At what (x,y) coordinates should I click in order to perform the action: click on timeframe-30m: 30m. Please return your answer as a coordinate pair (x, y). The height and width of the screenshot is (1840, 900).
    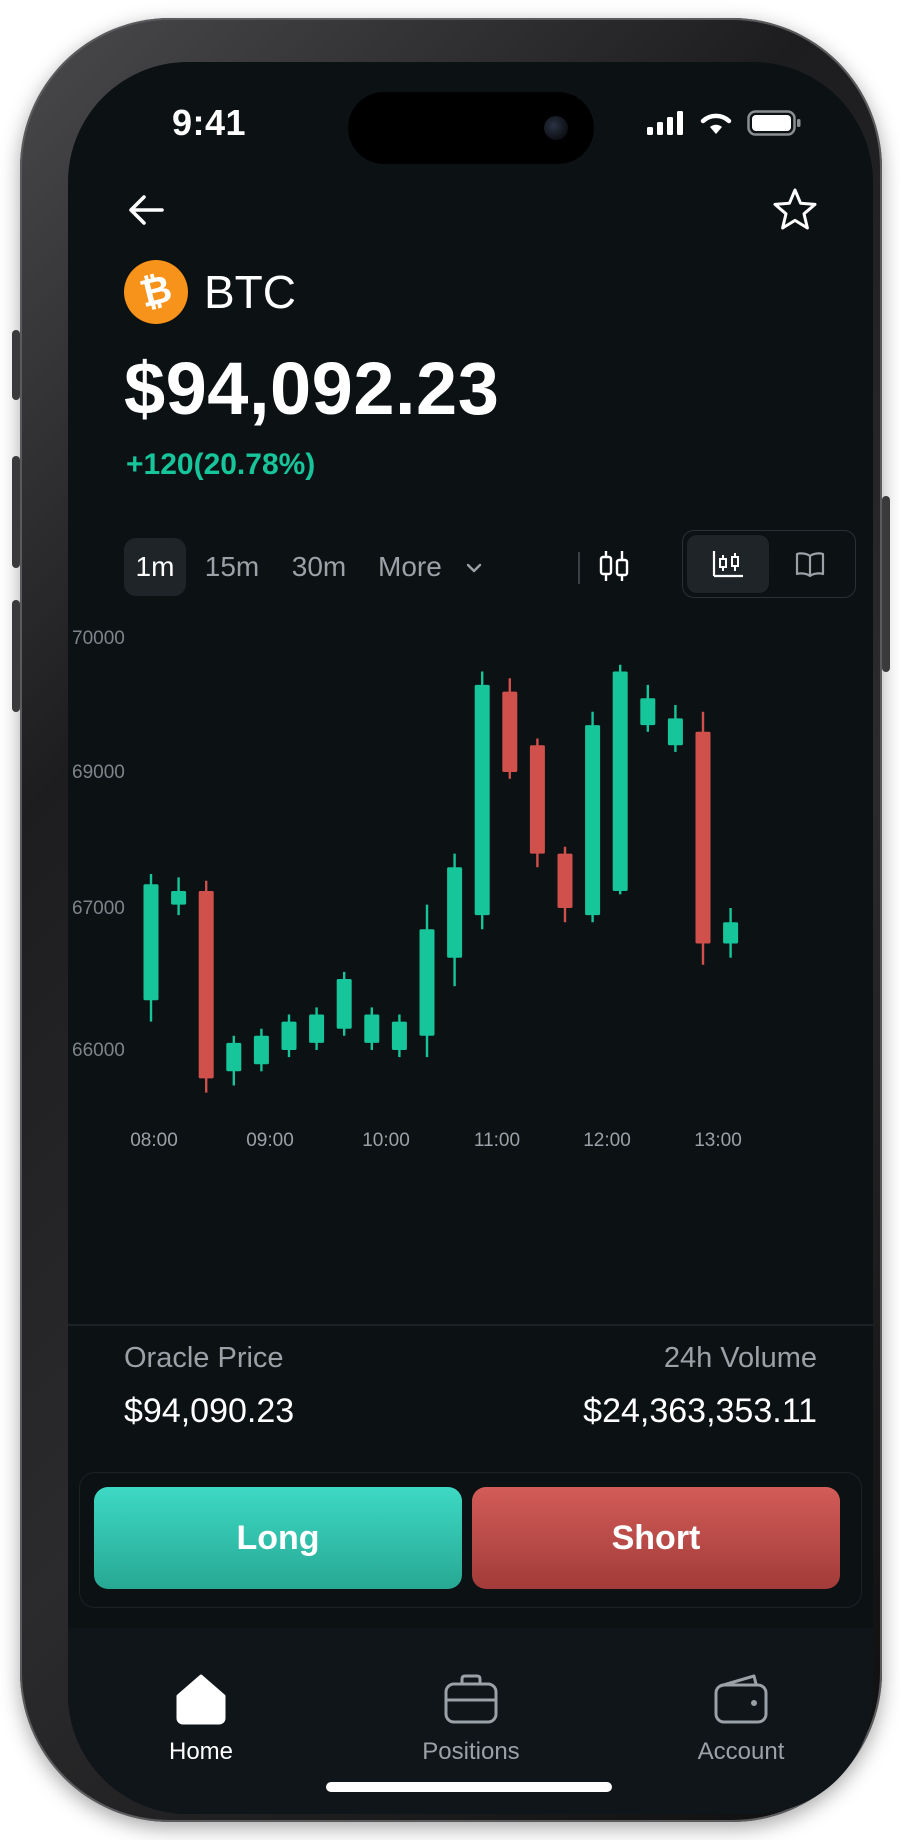
    Looking at the image, I should click on (319, 566).